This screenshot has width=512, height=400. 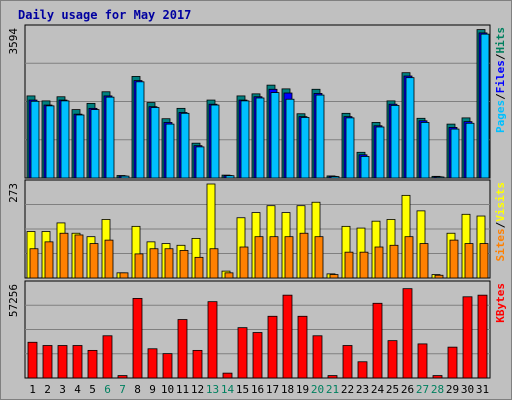 What do you see at coordinates (212, 389) in the screenshot?
I see `x-tick-label-day-13: 13` at bounding box center [212, 389].